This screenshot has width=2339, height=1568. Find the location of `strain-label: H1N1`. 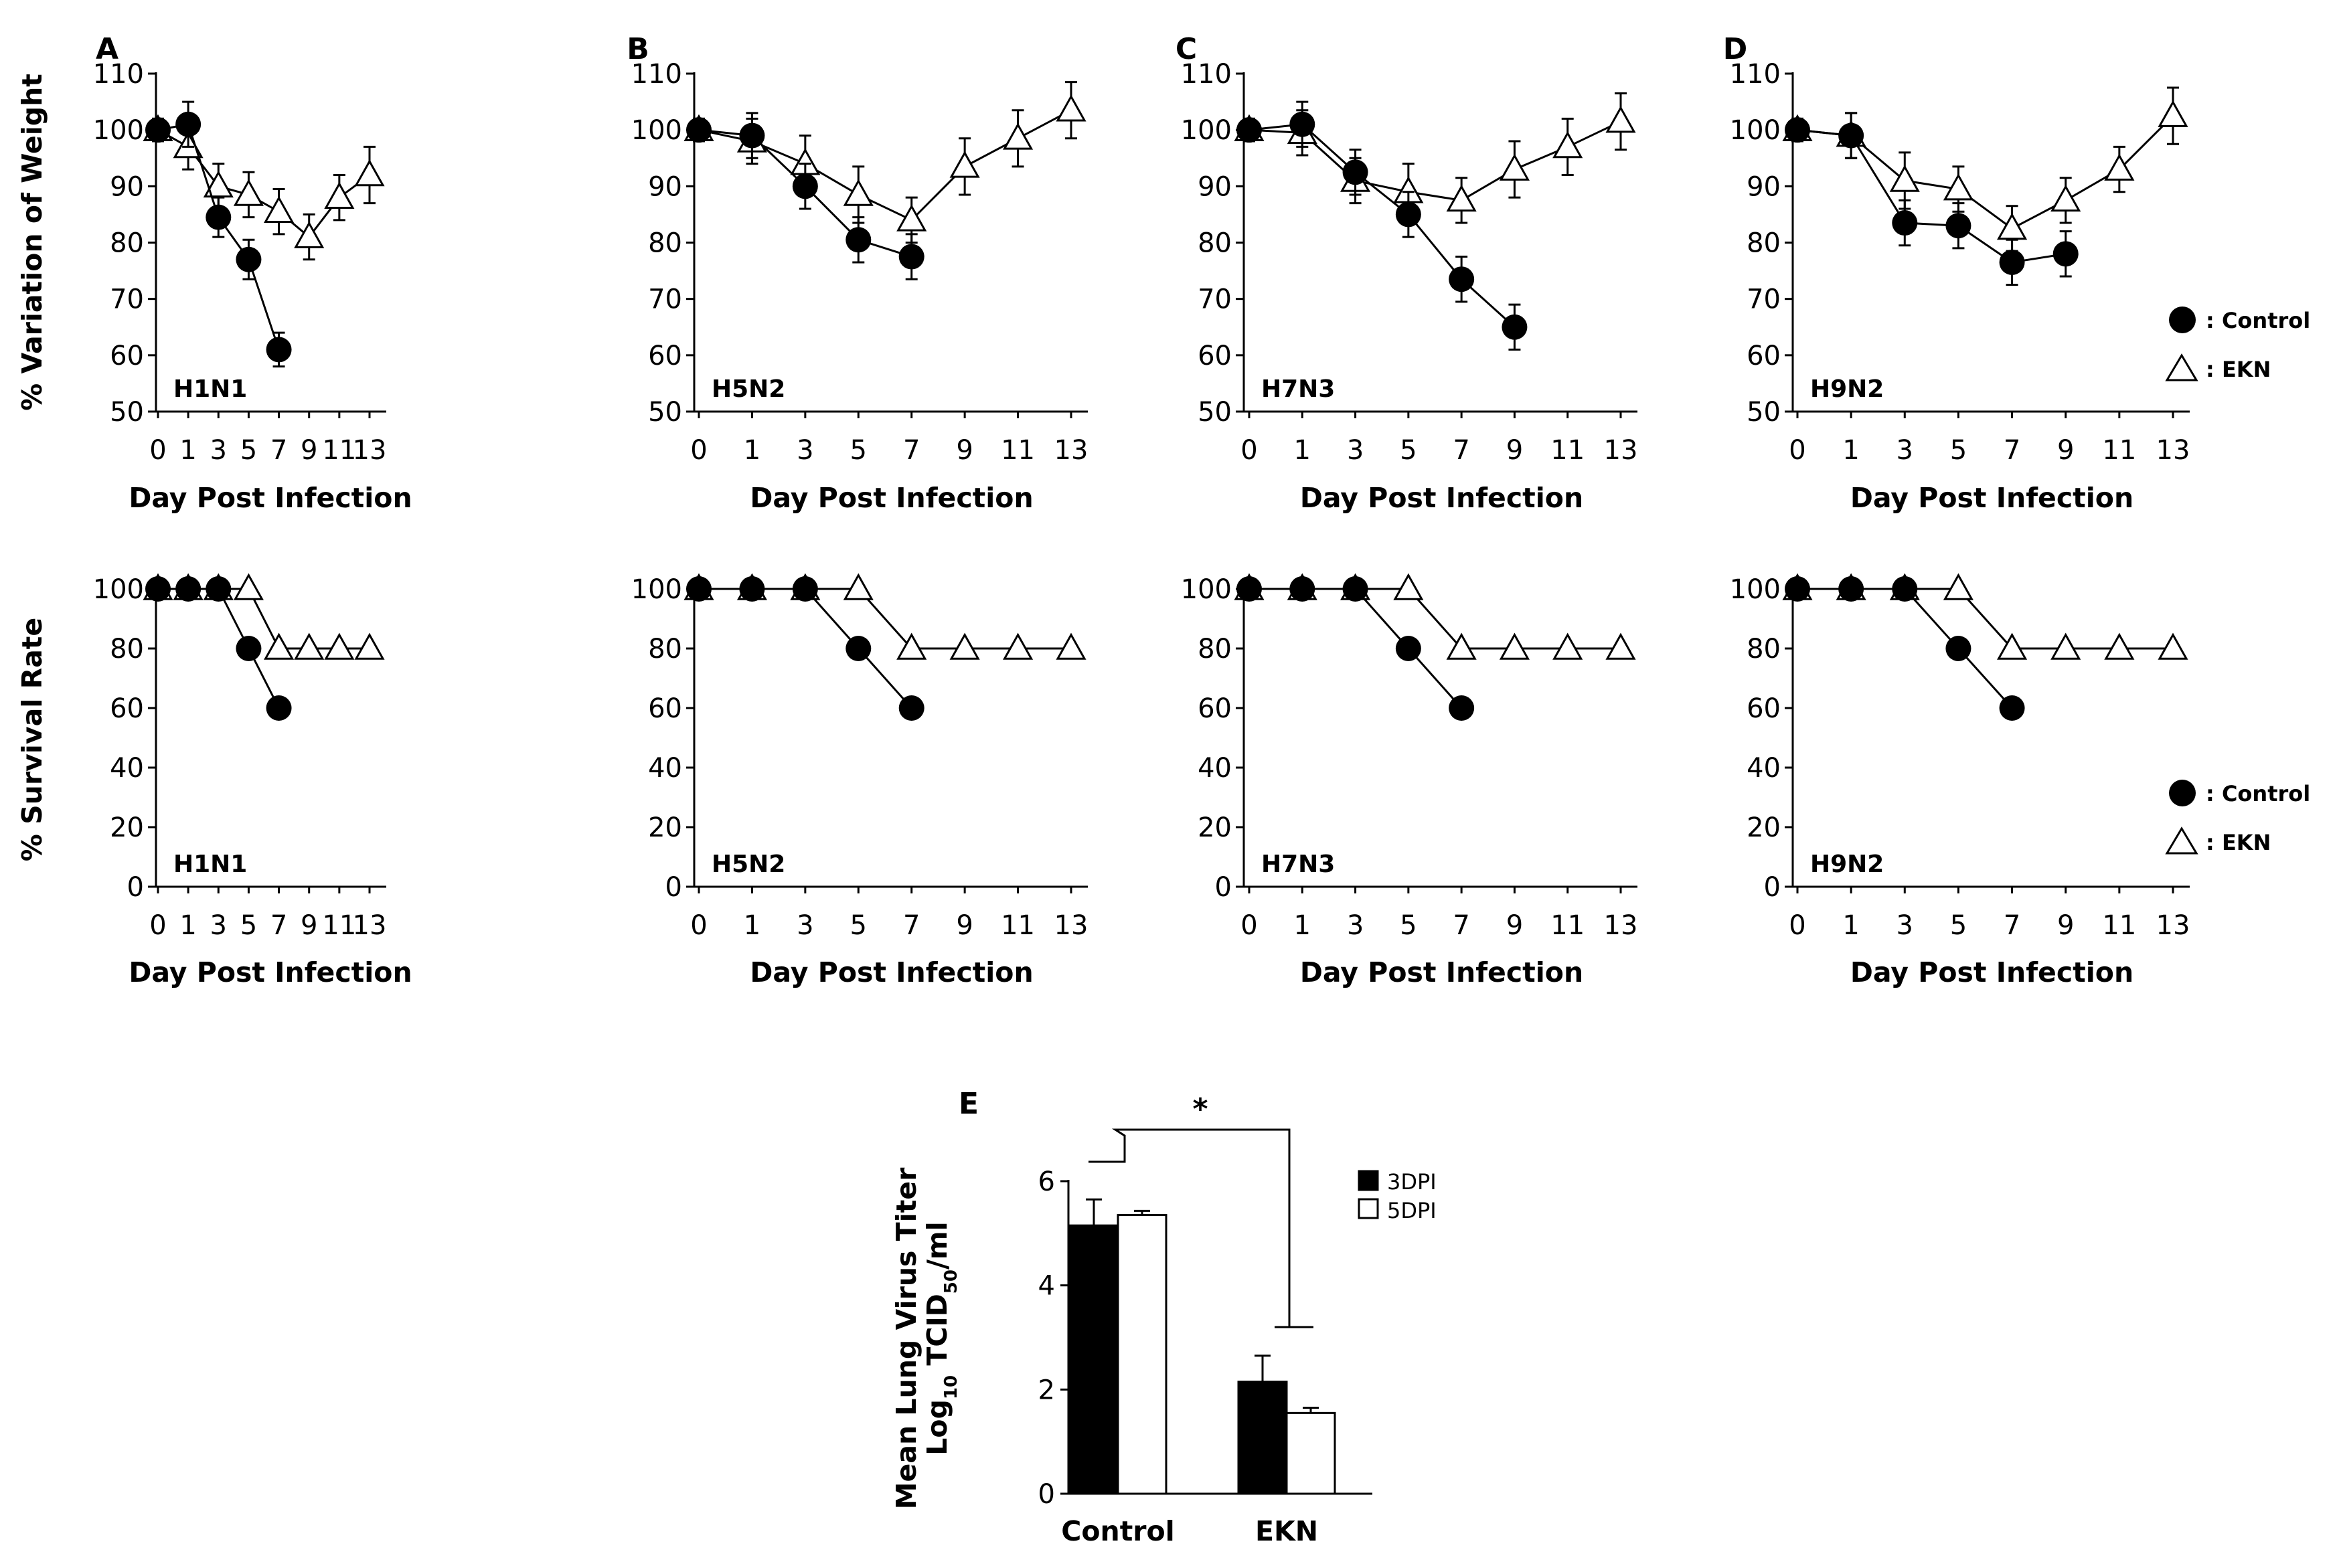

strain-label: H1N1 is located at coordinates (210, 864).